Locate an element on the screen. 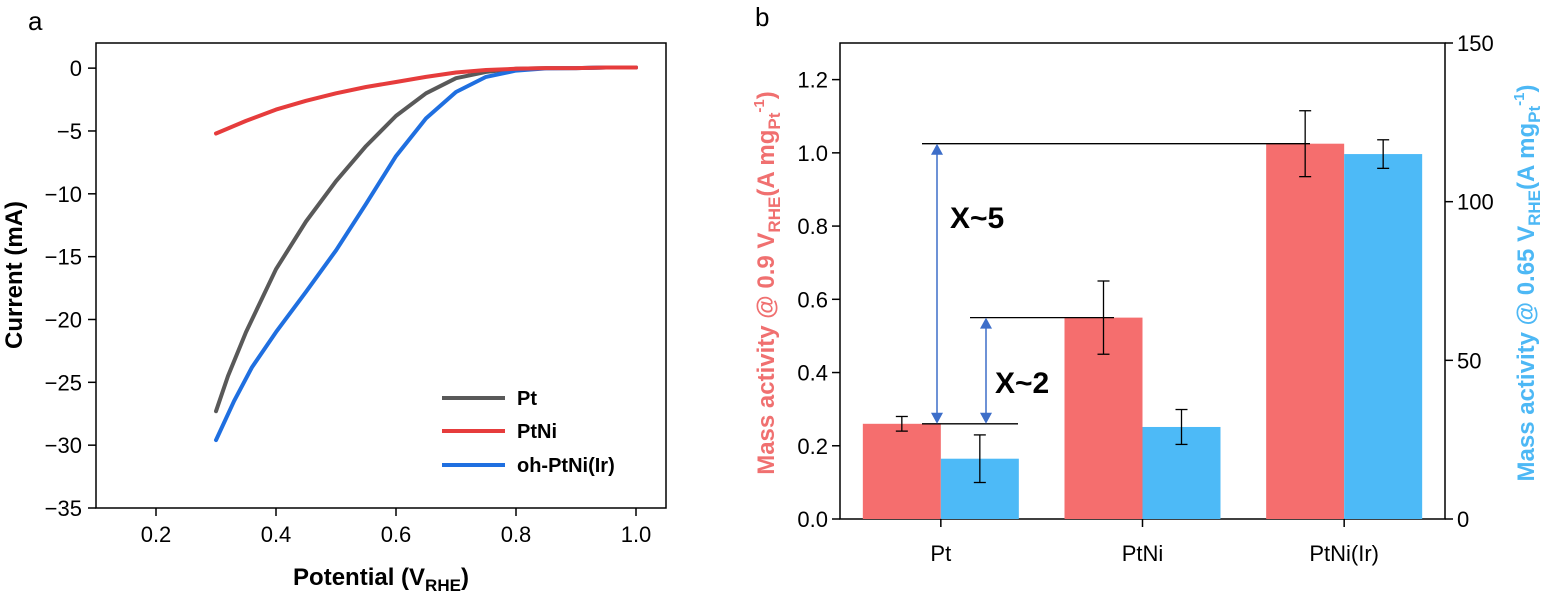 This screenshot has height=602, width=1550. y-tick-label-left-b: 0.4 is located at coordinates (812, 373).